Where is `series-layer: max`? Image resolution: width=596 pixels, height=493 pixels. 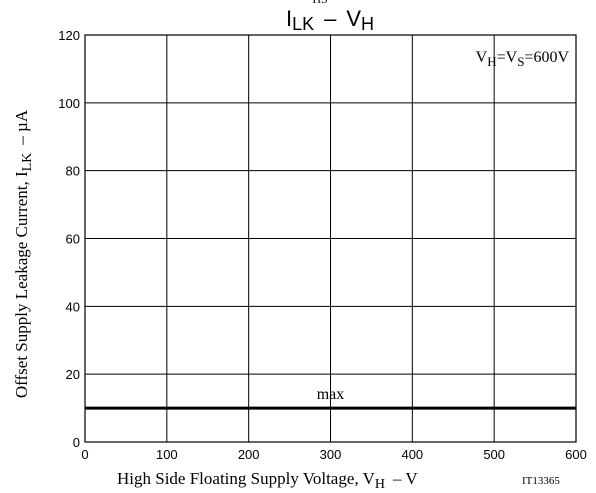
series-layer: max is located at coordinates (330, 398).